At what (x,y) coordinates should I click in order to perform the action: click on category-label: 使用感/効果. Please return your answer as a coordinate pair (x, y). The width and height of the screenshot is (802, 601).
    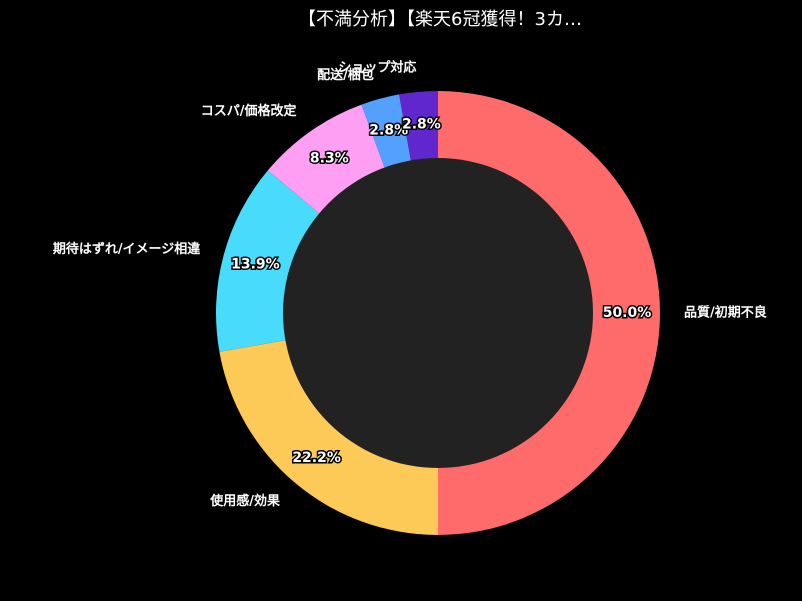
    Looking at the image, I should click on (244, 501).